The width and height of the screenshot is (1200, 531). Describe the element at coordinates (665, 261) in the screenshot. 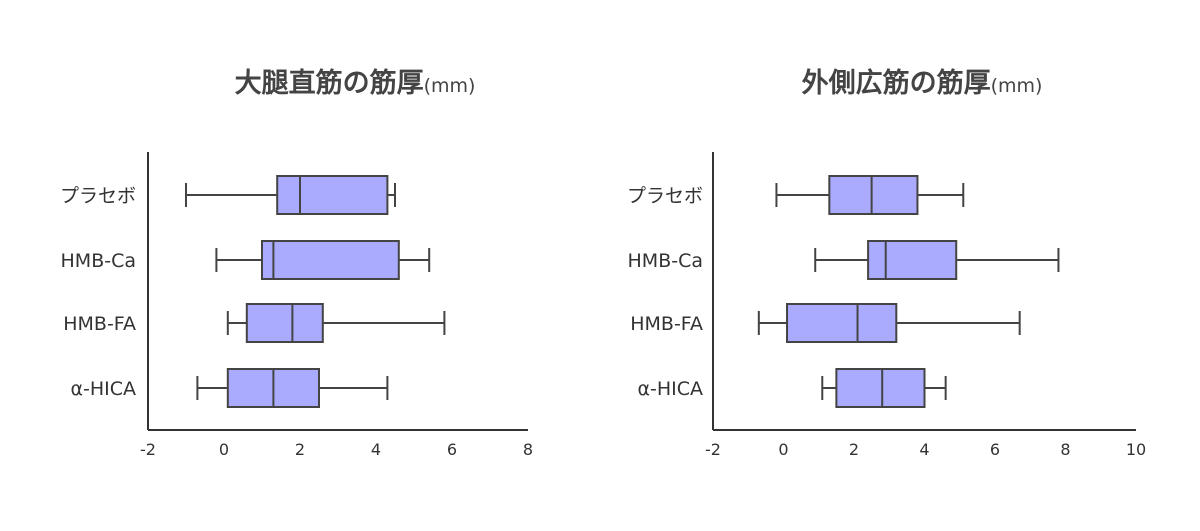

I see `chart-1-category-label: HMB-Ca` at that location.